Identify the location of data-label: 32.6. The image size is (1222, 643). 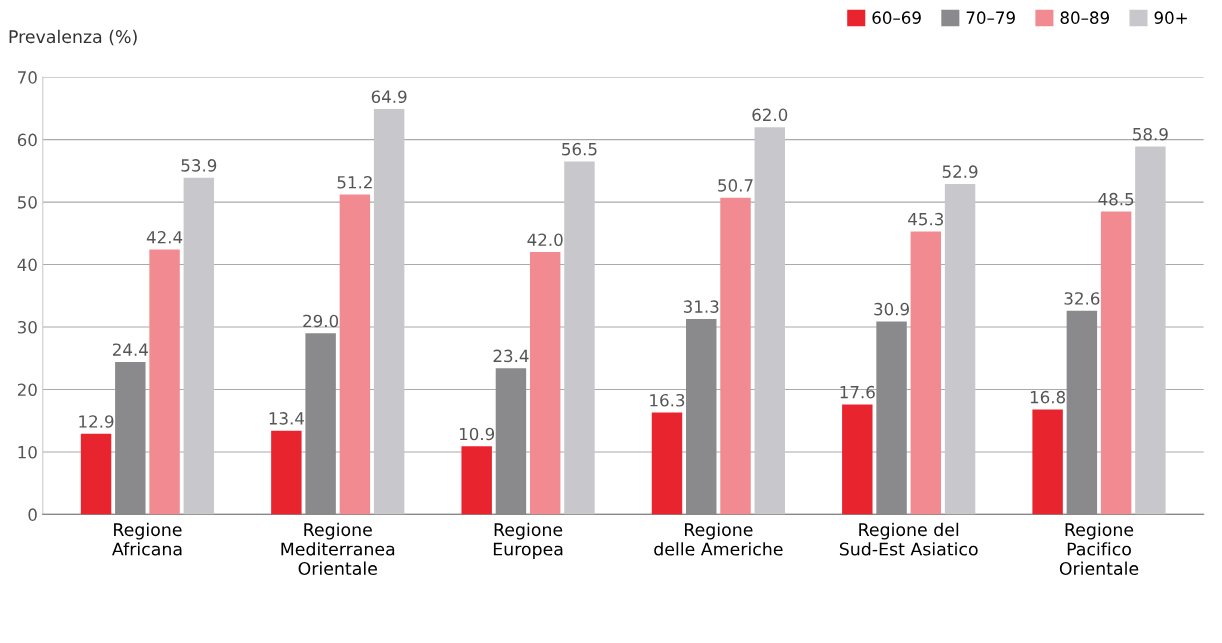
(1082, 298).